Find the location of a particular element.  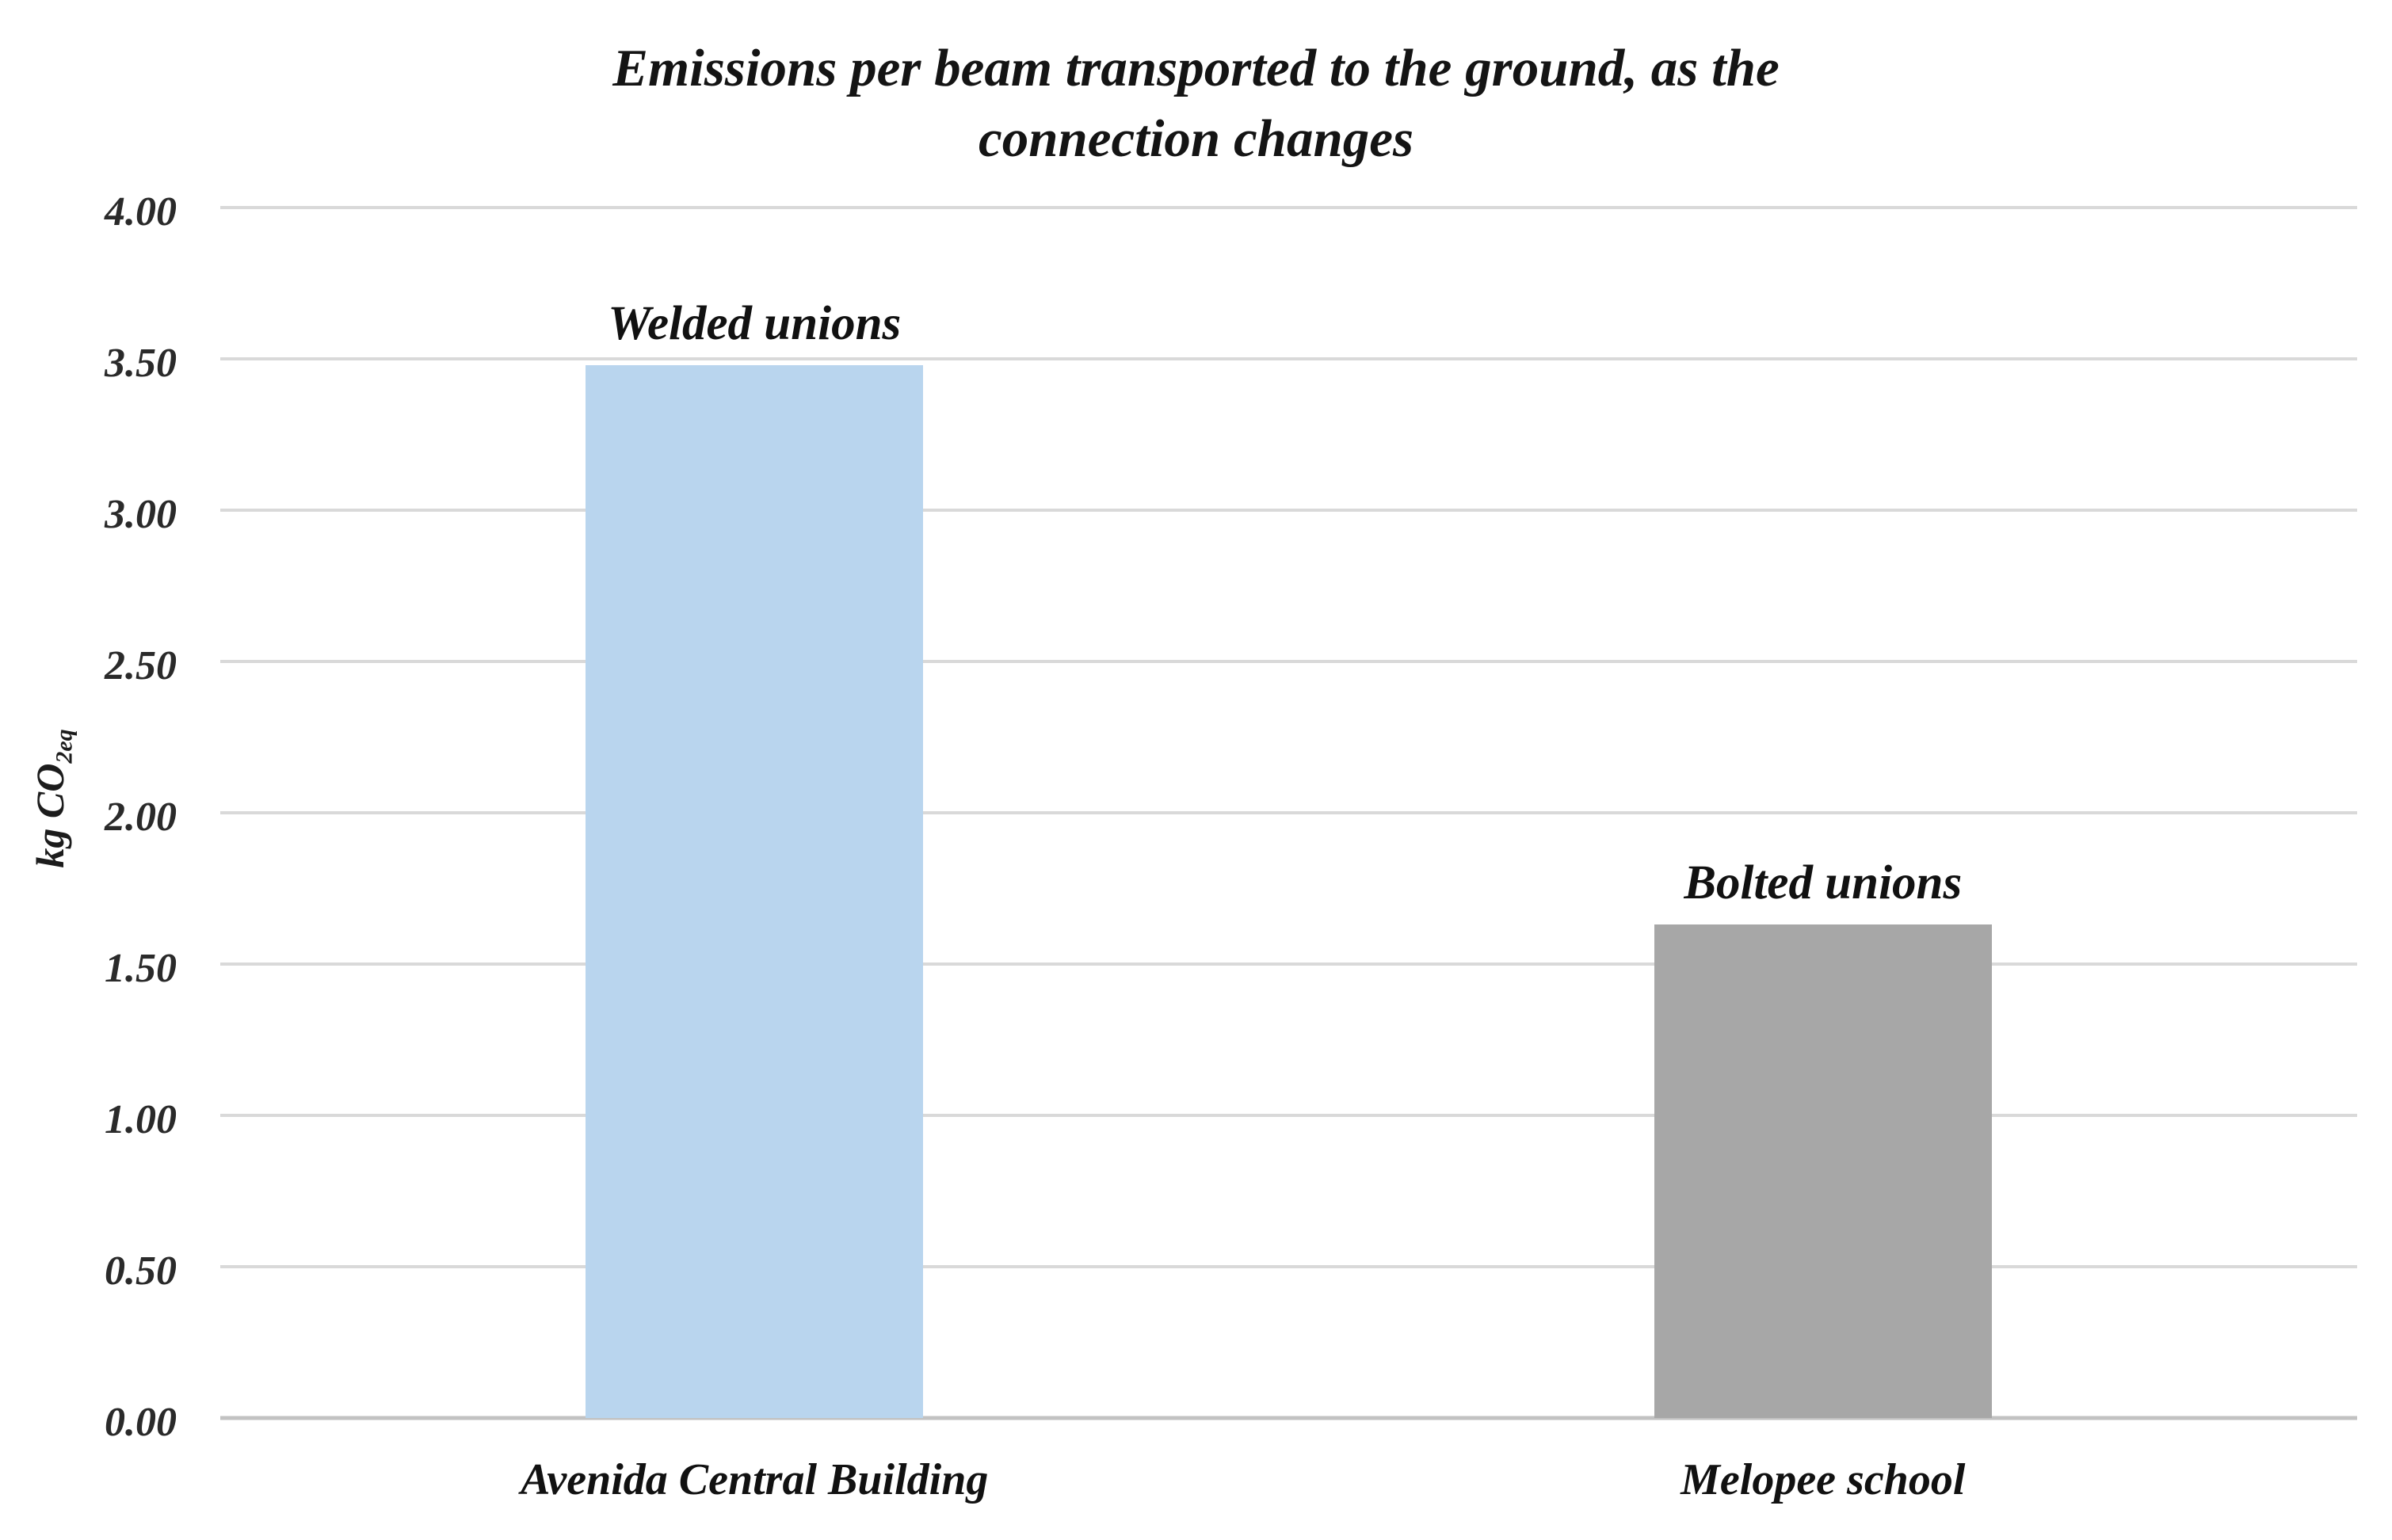

x-axis-line is located at coordinates (1288, 1418).